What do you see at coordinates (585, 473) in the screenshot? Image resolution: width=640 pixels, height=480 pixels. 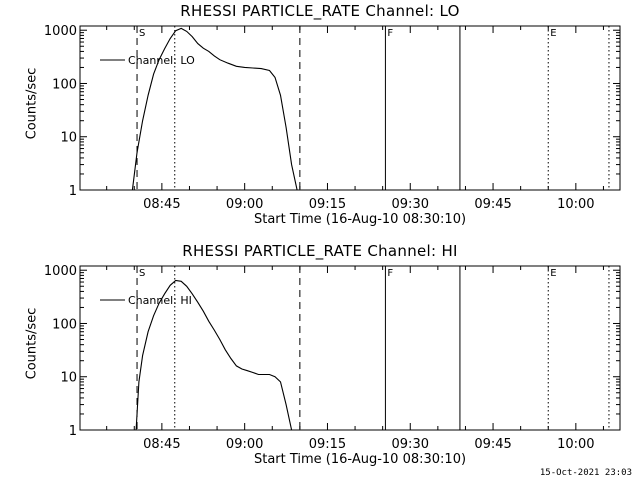 I see `timestamp-stamp: 15-Oct-2021 23:03` at bounding box center [585, 473].